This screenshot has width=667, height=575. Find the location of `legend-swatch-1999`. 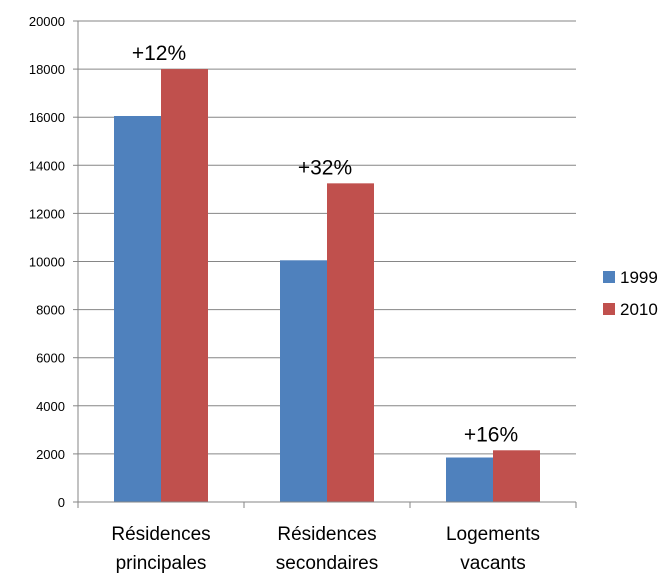

legend-swatch-1999 is located at coordinates (609, 277).